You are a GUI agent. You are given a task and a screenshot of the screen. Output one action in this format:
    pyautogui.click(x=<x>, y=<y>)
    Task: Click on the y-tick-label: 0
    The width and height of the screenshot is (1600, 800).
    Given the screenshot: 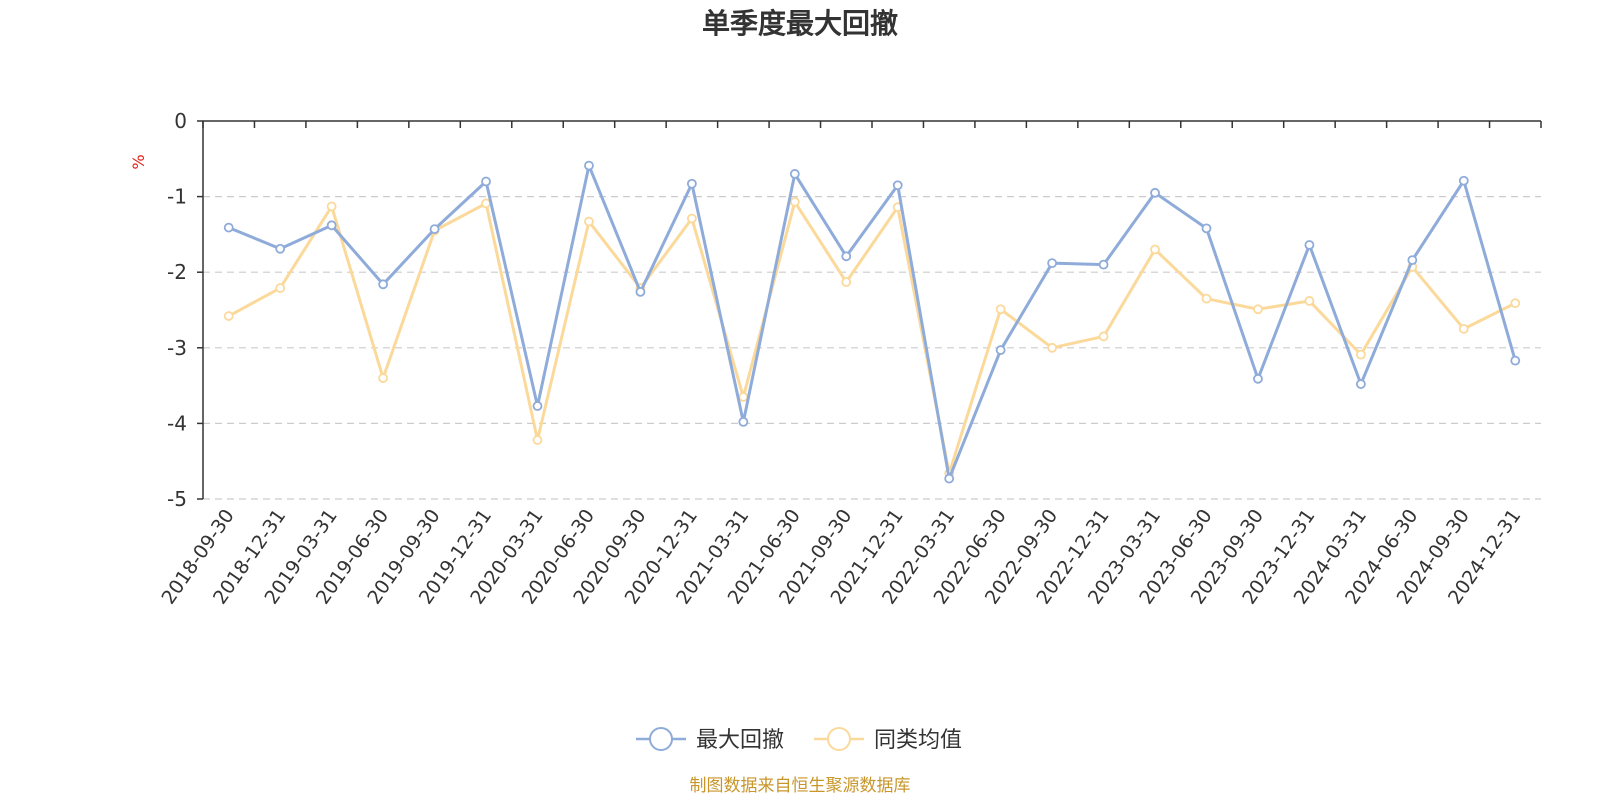 What is the action you would take?
    pyautogui.click(x=180, y=121)
    